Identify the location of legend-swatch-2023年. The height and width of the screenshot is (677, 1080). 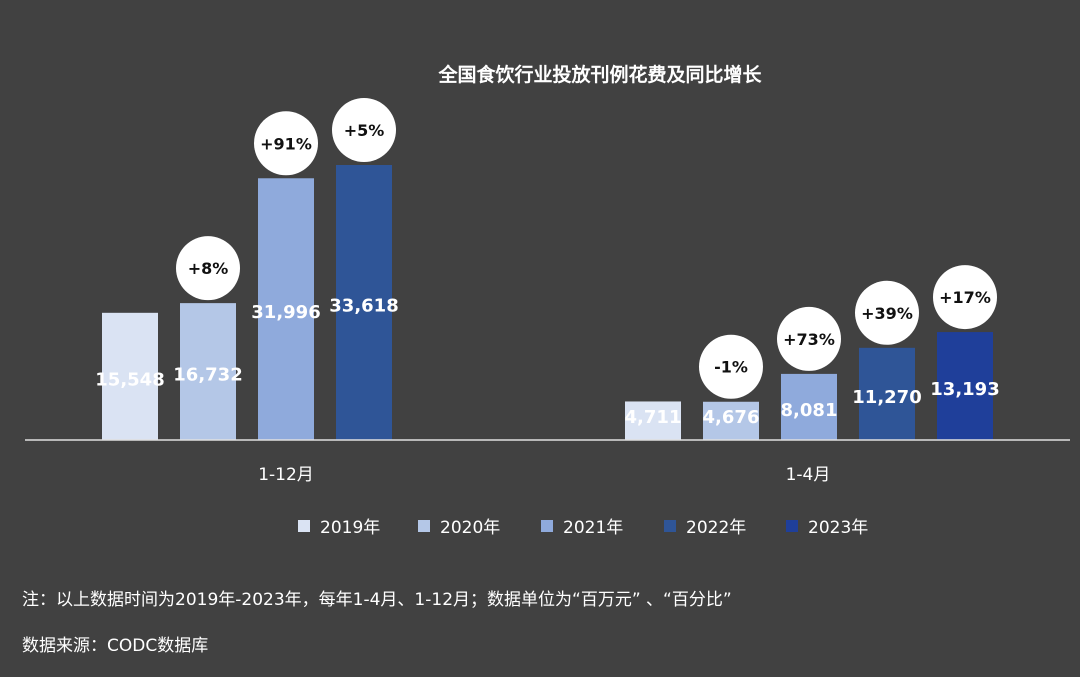
(792, 526).